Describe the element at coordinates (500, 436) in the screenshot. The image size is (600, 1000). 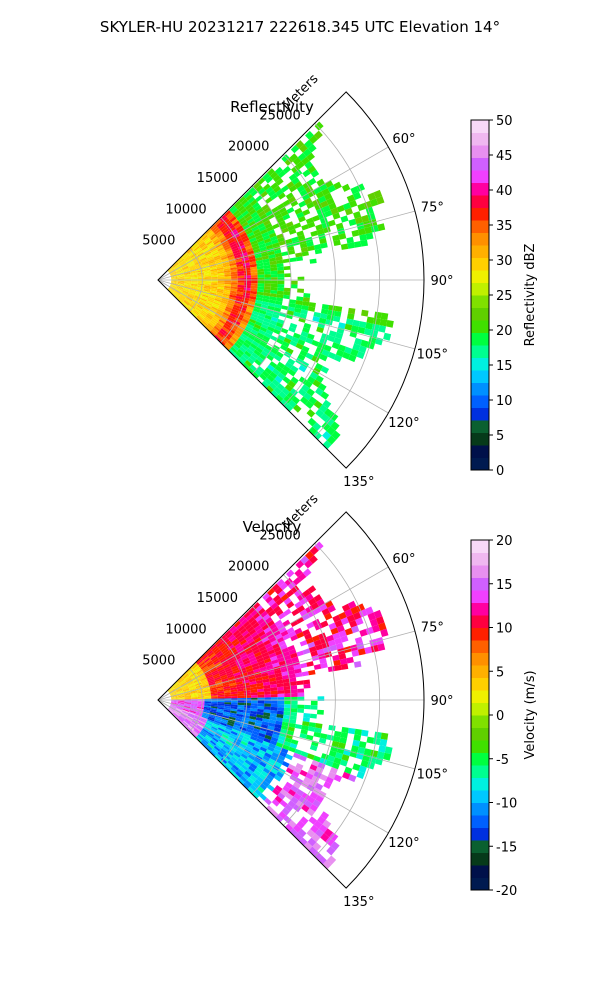
I see `colorbar-tick-label: 5` at that location.